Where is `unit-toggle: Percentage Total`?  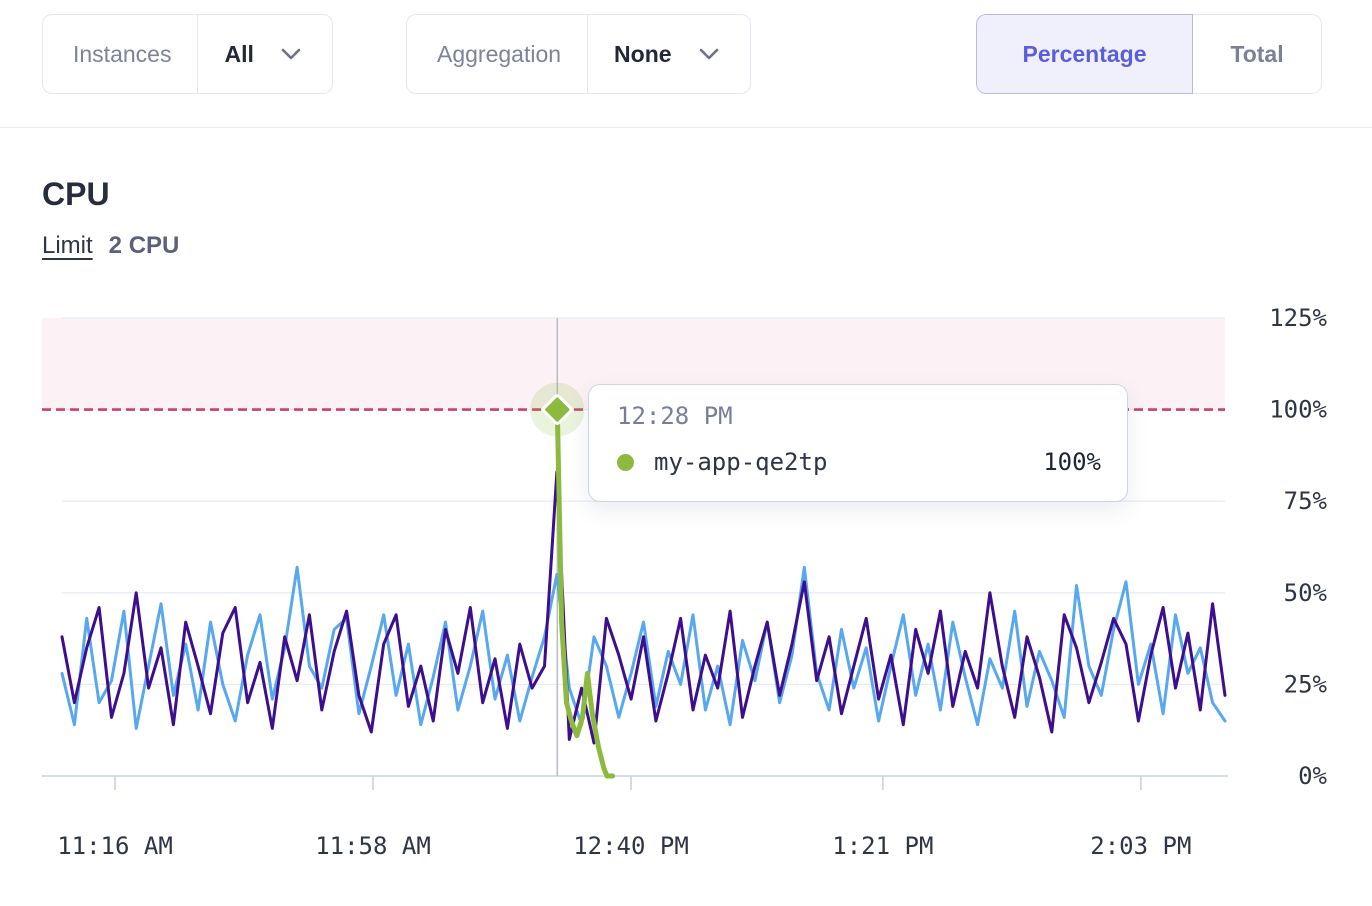
unit-toggle: Percentage Total is located at coordinates (1149, 54).